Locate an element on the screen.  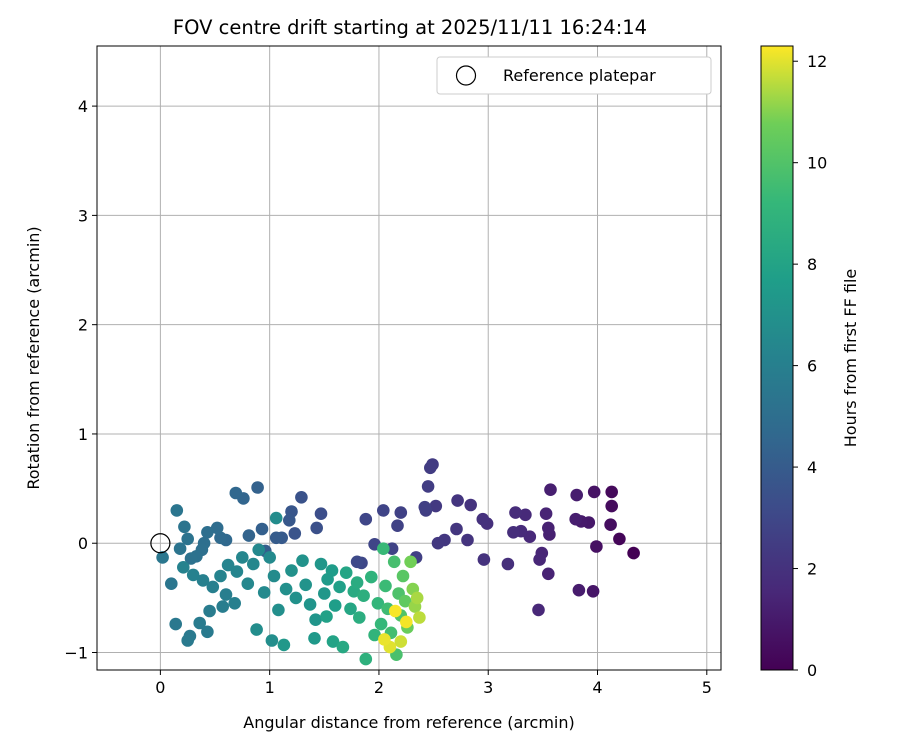
y-tick-label: 0 is located at coordinates (83, 543).